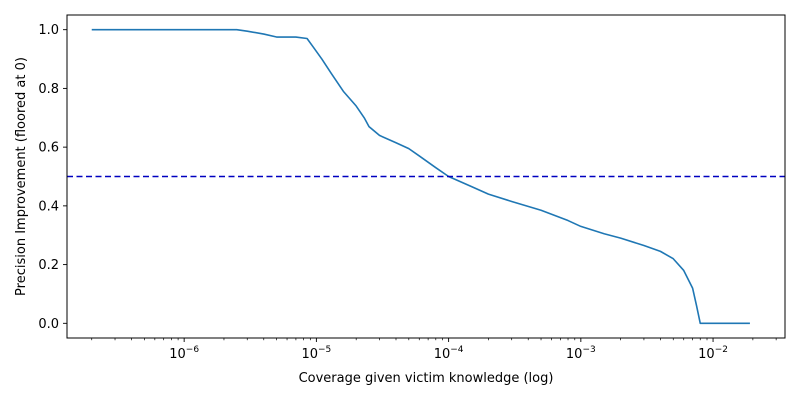 Image resolution: width=800 pixels, height=400 pixels. What do you see at coordinates (48, 206) in the screenshot?
I see `y-tick-label-2: 0.4` at bounding box center [48, 206].